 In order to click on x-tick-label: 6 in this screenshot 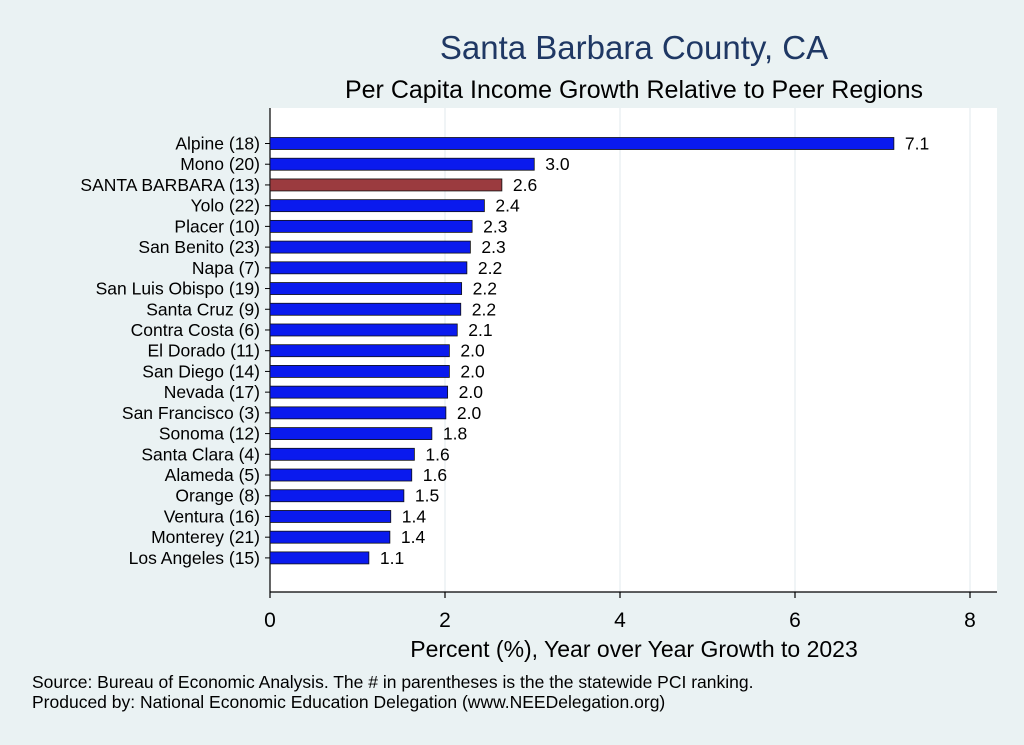, I will do `click(795, 620)`.